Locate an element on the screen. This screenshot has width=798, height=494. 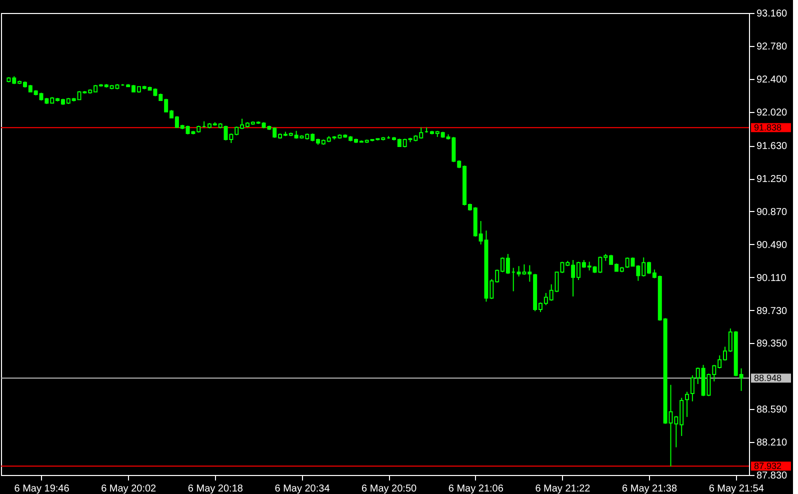
x-tick-label: 6 May 21:06 is located at coordinates (476, 489).